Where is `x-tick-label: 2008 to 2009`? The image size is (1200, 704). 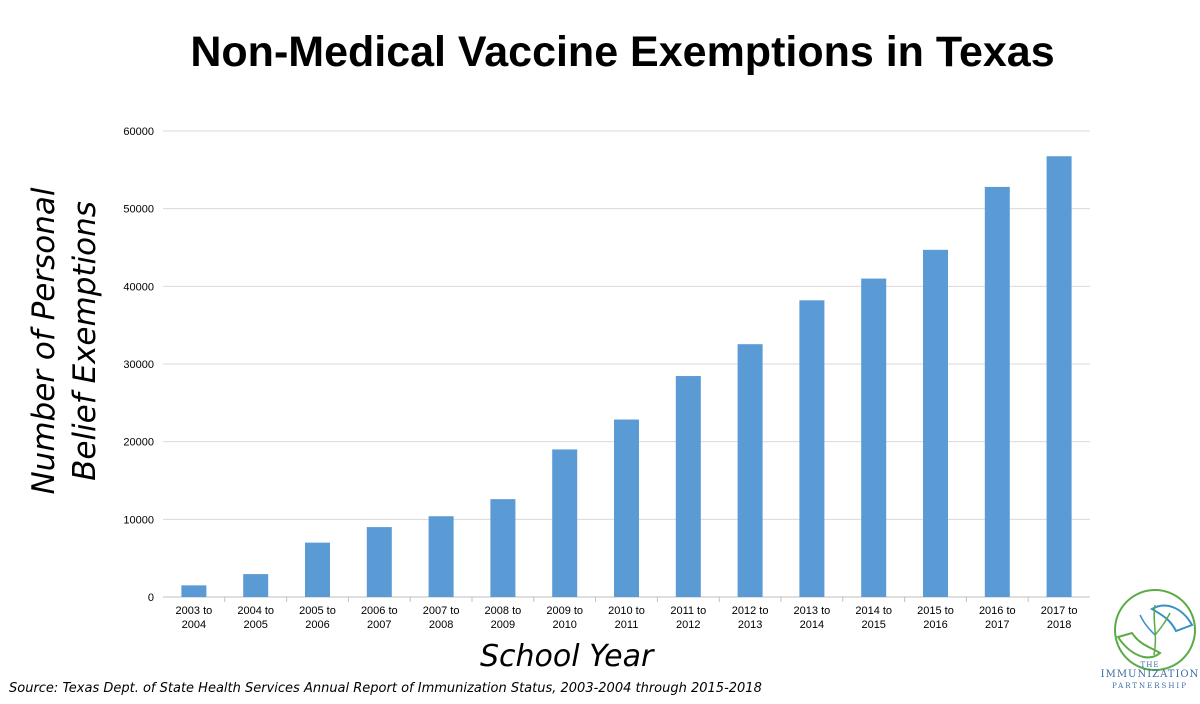
x-tick-label: 2008 to 2009 is located at coordinates (503, 618).